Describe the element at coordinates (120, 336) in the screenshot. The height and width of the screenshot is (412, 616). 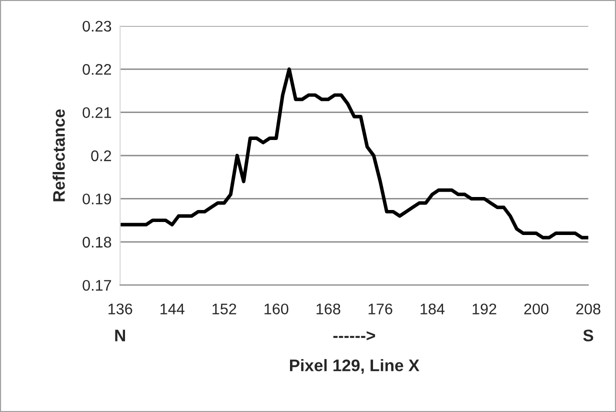
I see `text: N` at that location.